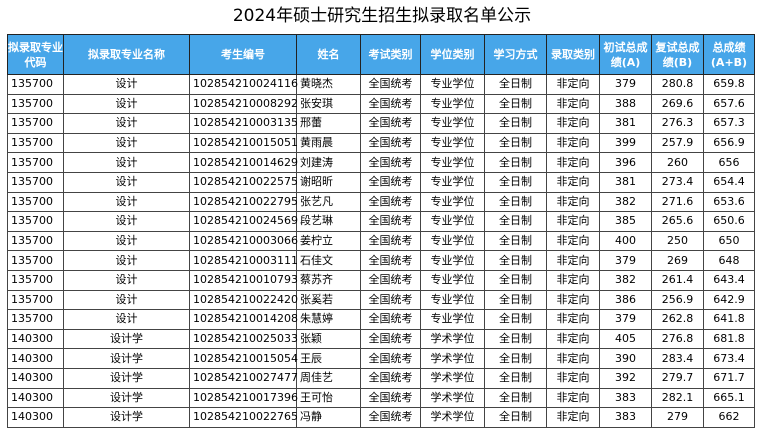  Describe the element at coordinates (243, 417) in the screenshot. I see `cell-candidate-id: 102854210022765` at that location.